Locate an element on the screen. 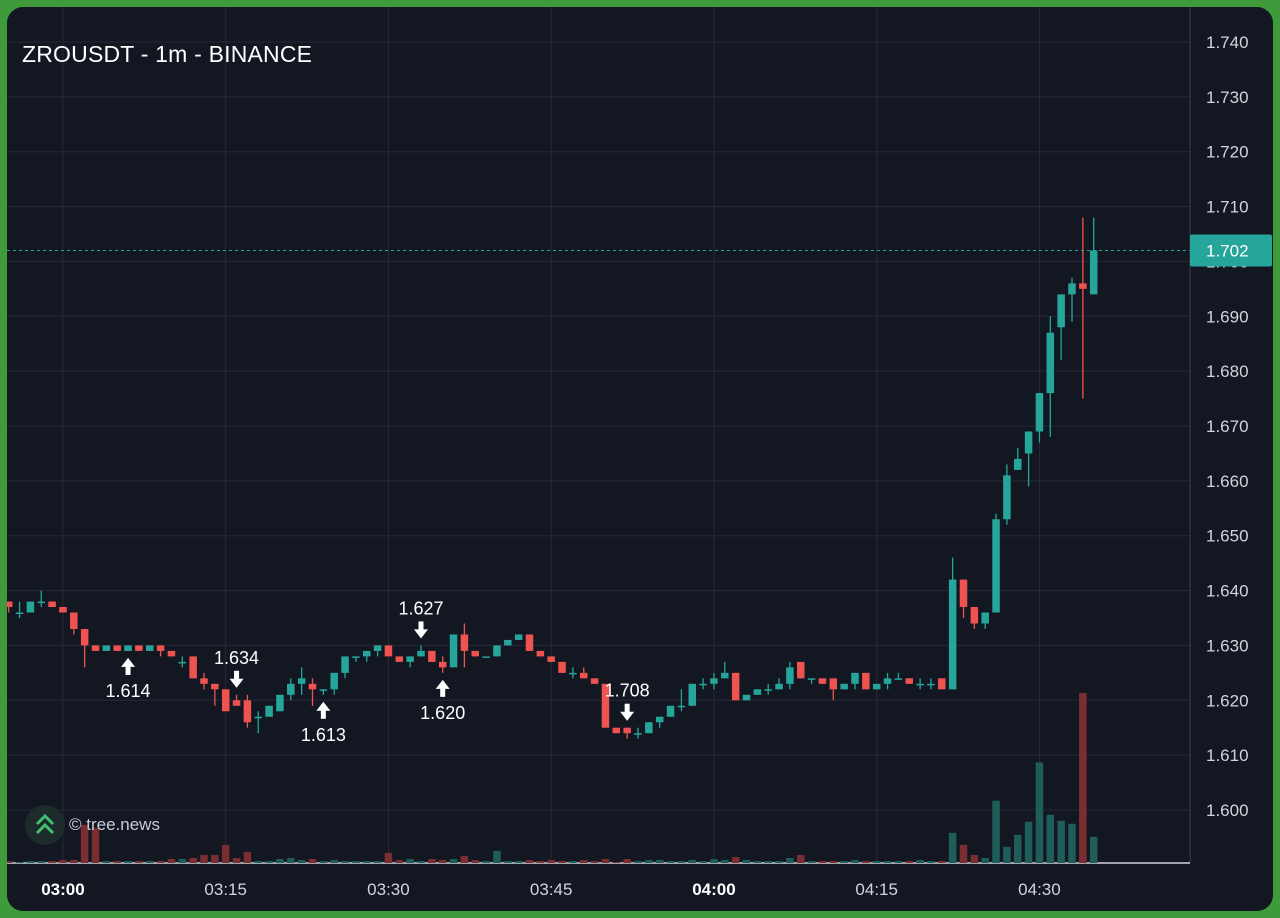 This screenshot has height=918, width=1280. y-tick-label: 1.670 is located at coordinates (1227, 426).